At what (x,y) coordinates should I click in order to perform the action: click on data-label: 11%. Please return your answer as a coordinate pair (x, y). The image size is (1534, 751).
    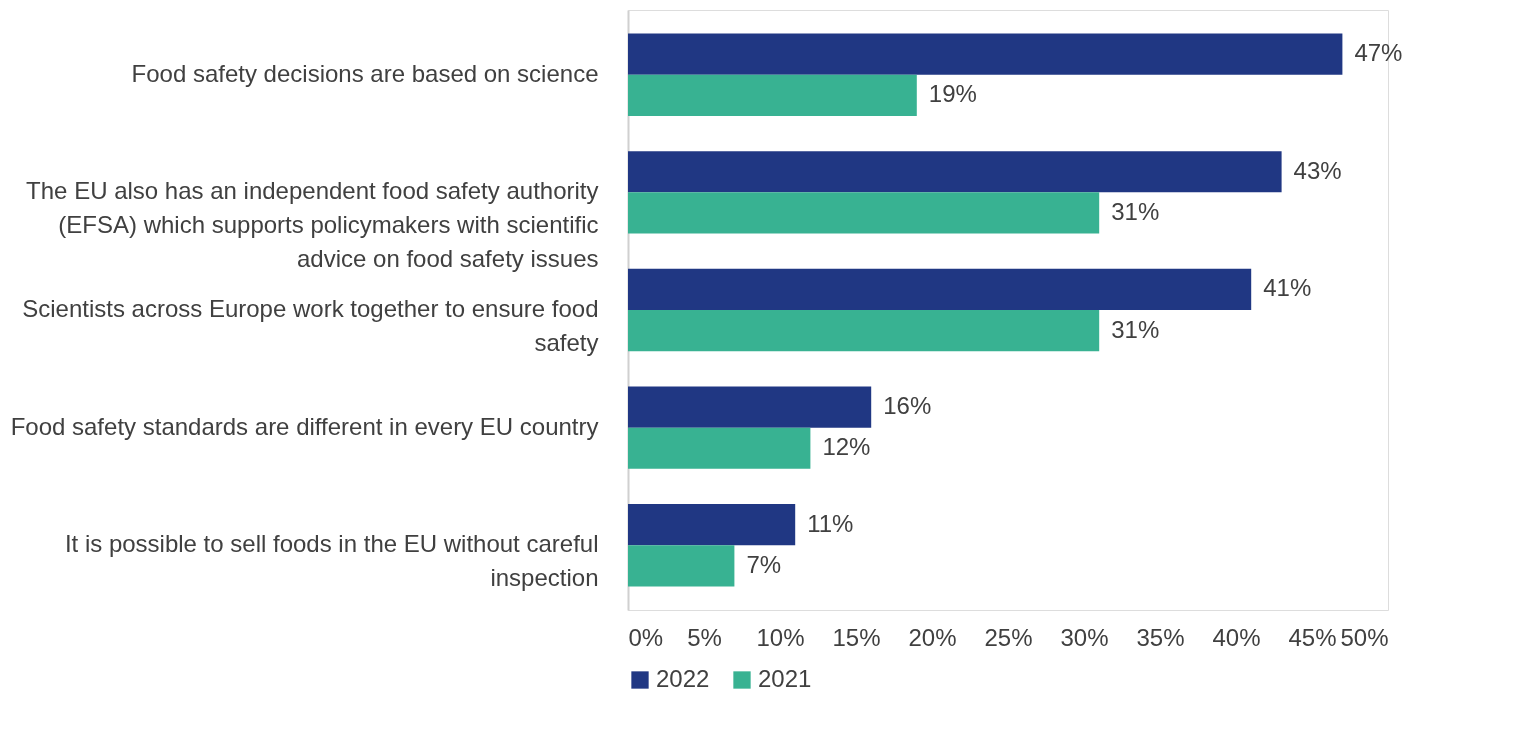
    Looking at the image, I should click on (830, 523).